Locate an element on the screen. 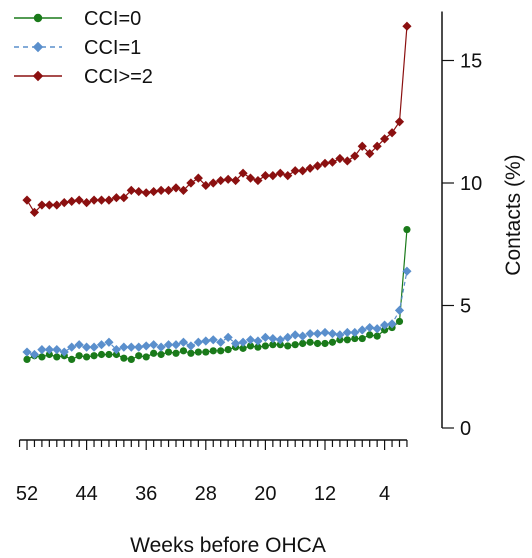 The image size is (532, 558). series-line is located at coordinates (217, 313).